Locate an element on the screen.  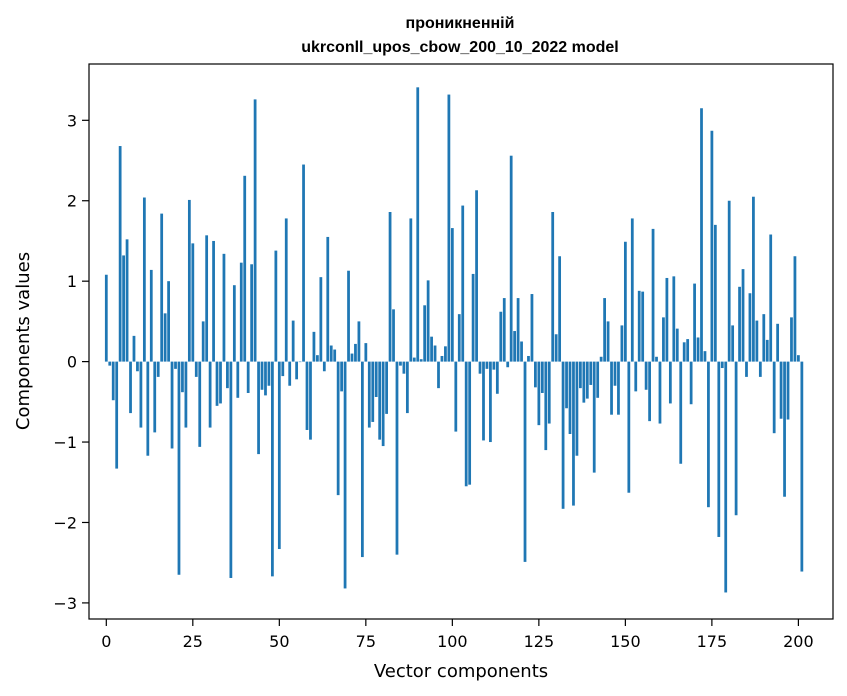
y-tick-label: 1 is located at coordinates (72, 281).